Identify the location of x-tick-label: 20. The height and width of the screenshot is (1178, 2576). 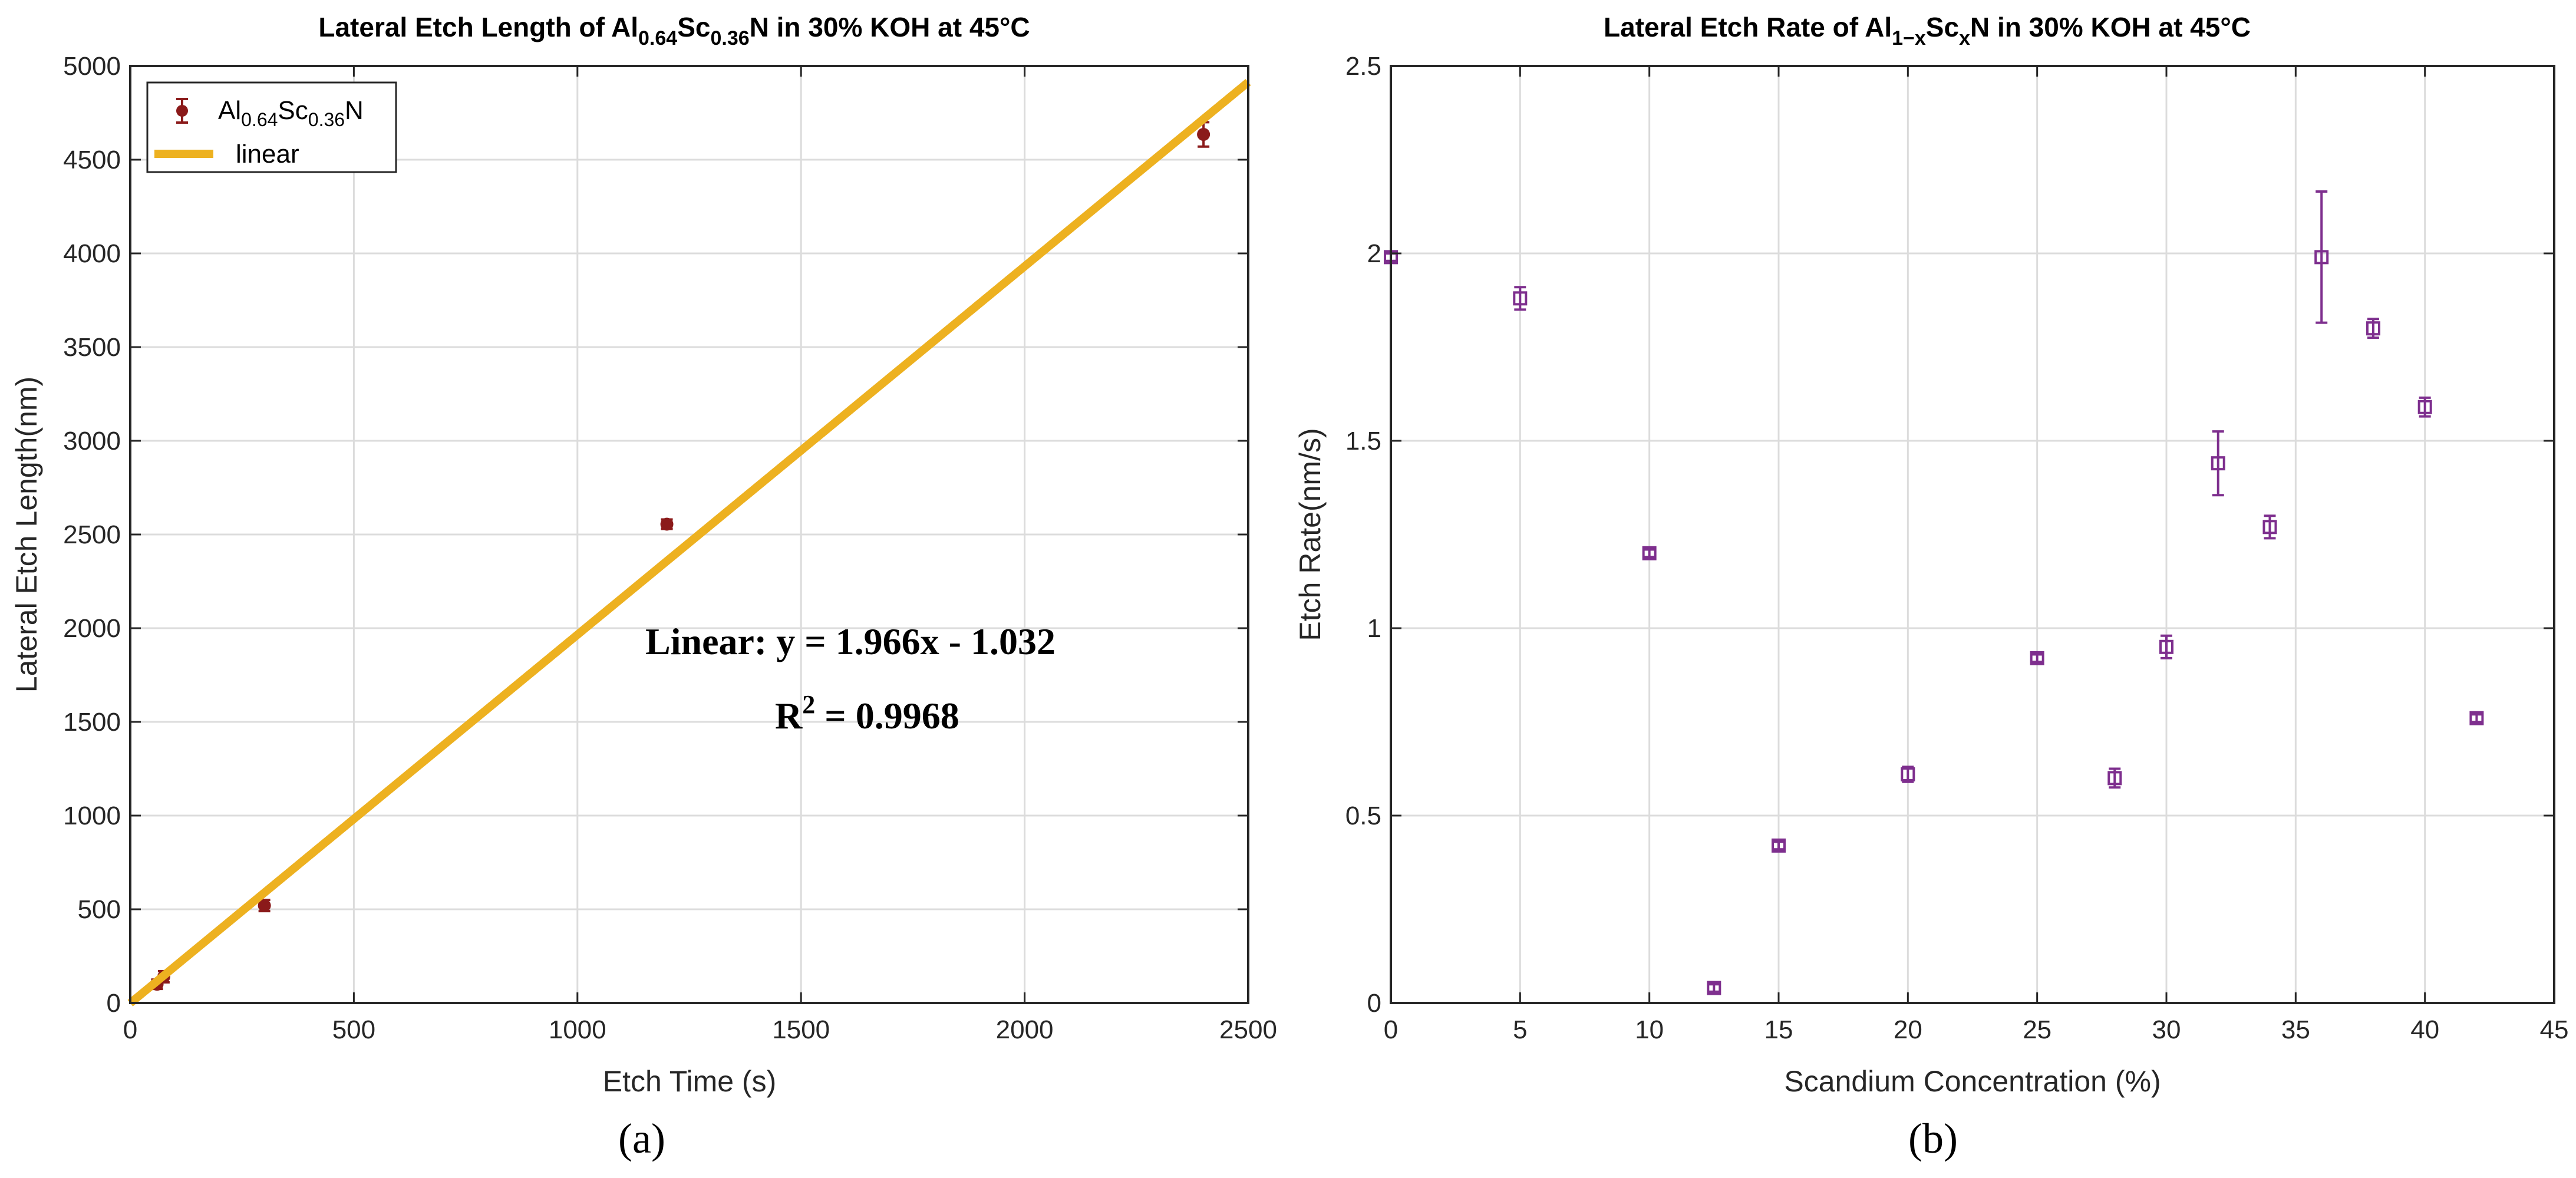
(1908, 1029).